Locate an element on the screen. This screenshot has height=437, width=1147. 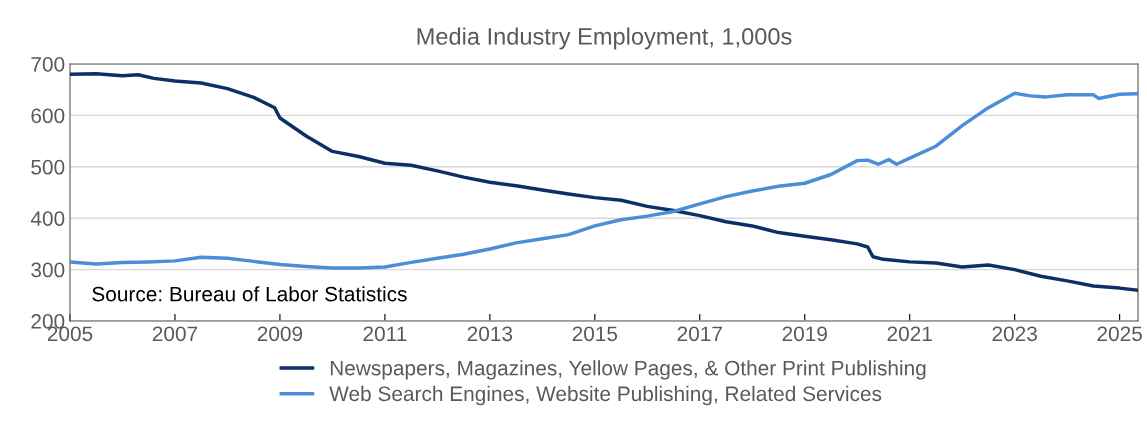
y-tick-label: 400 is located at coordinates (47, 218).